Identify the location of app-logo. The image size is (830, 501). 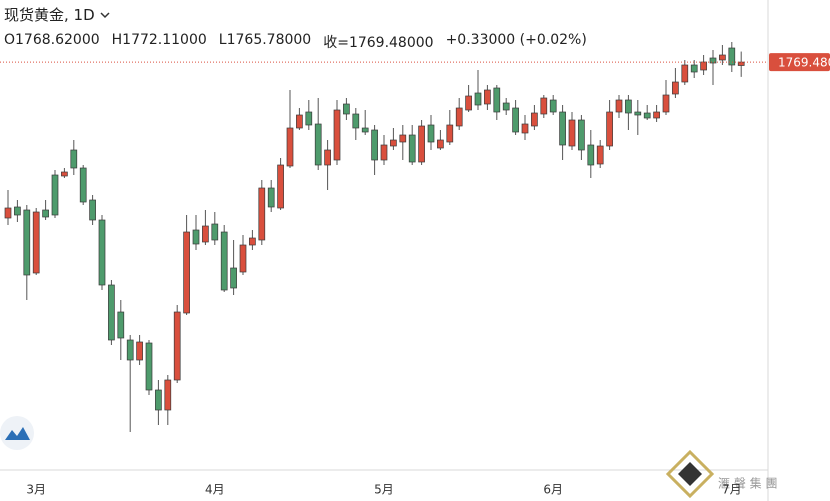
(17, 433).